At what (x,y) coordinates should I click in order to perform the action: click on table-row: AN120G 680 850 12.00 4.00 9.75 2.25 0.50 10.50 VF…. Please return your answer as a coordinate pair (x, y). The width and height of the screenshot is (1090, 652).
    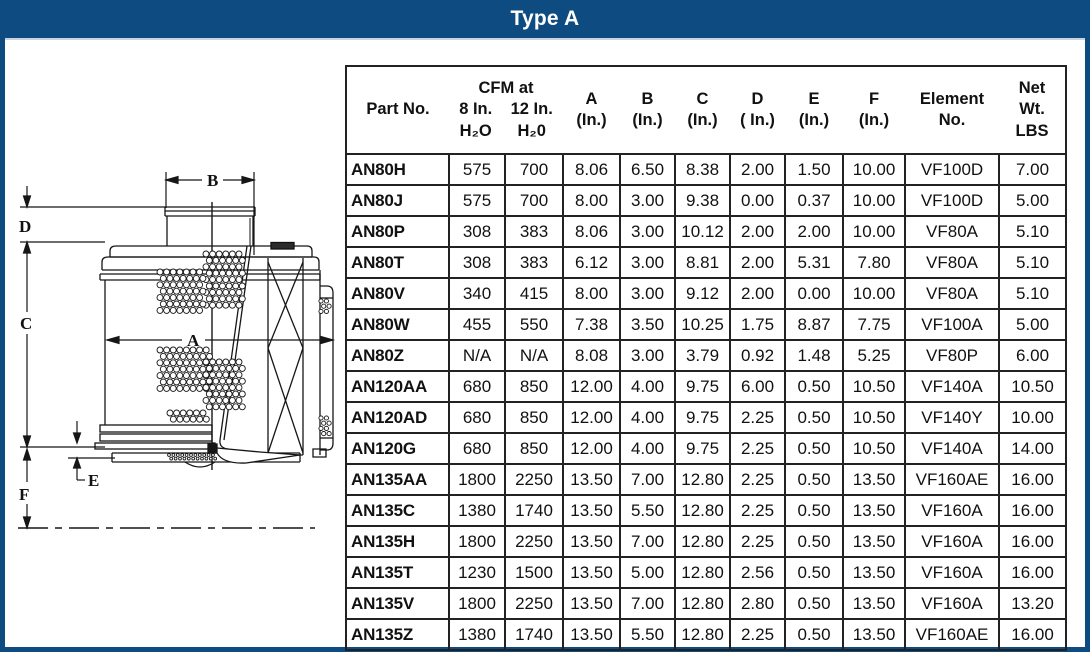
    Looking at the image, I should click on (706, 448).